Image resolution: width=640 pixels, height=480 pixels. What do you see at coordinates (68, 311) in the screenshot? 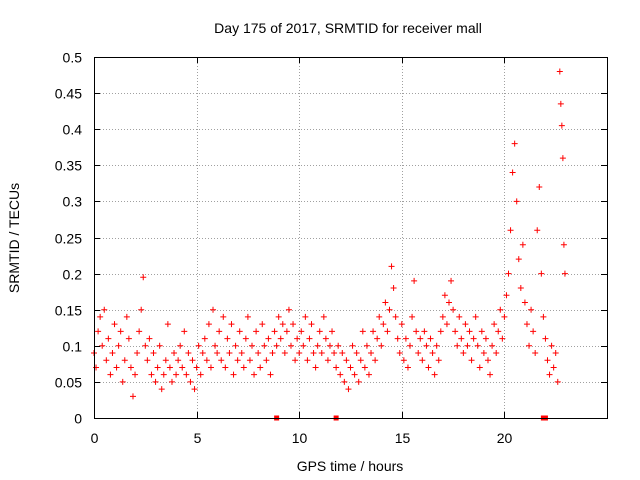
I see `y-tick-label: 0.15` at bounding box center [68, 311].